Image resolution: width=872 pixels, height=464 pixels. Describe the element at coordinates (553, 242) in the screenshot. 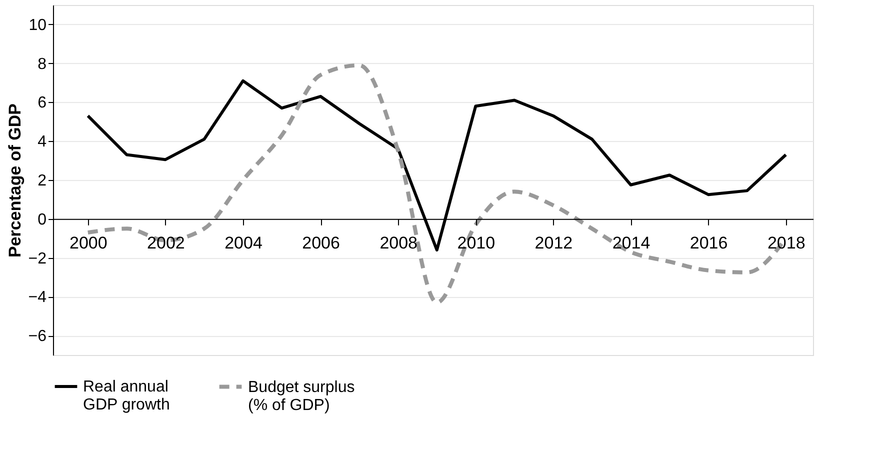

I see `x-tick-label: 2012` at that location.